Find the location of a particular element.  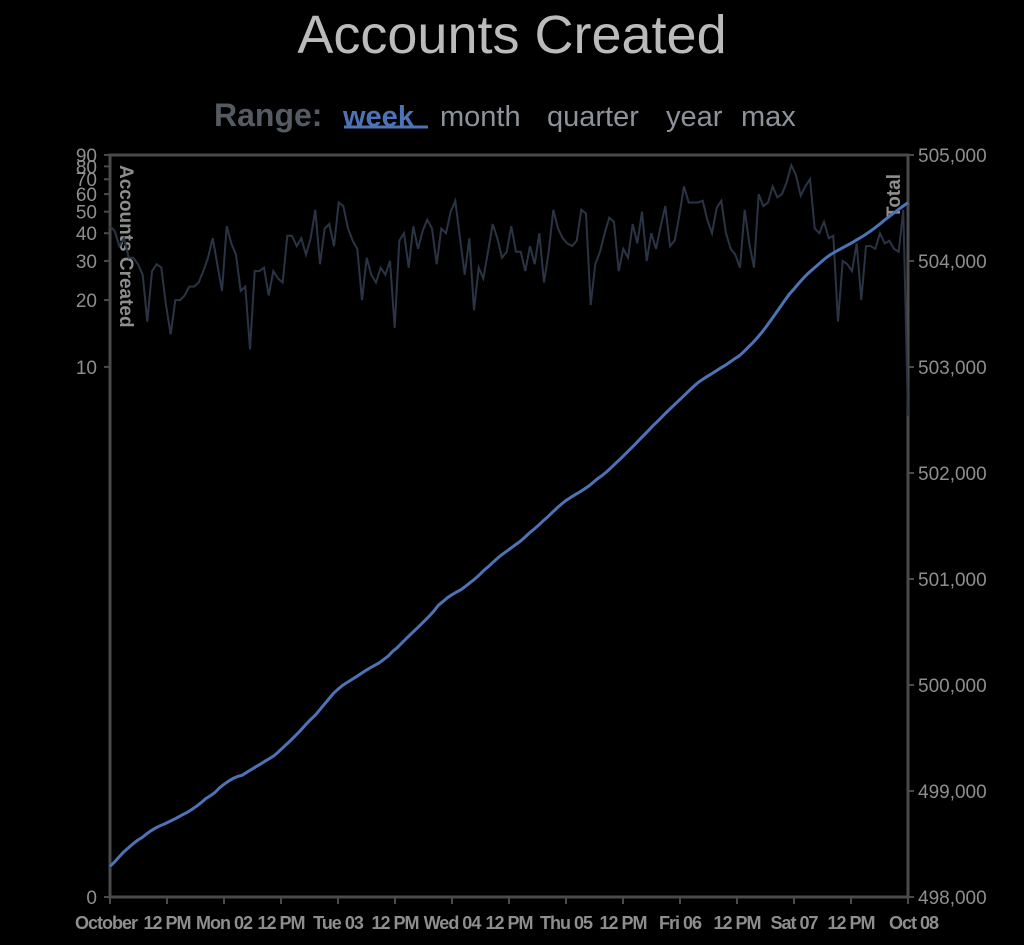

right-tick-label: 503,000 is located at coordinates (952, 368).